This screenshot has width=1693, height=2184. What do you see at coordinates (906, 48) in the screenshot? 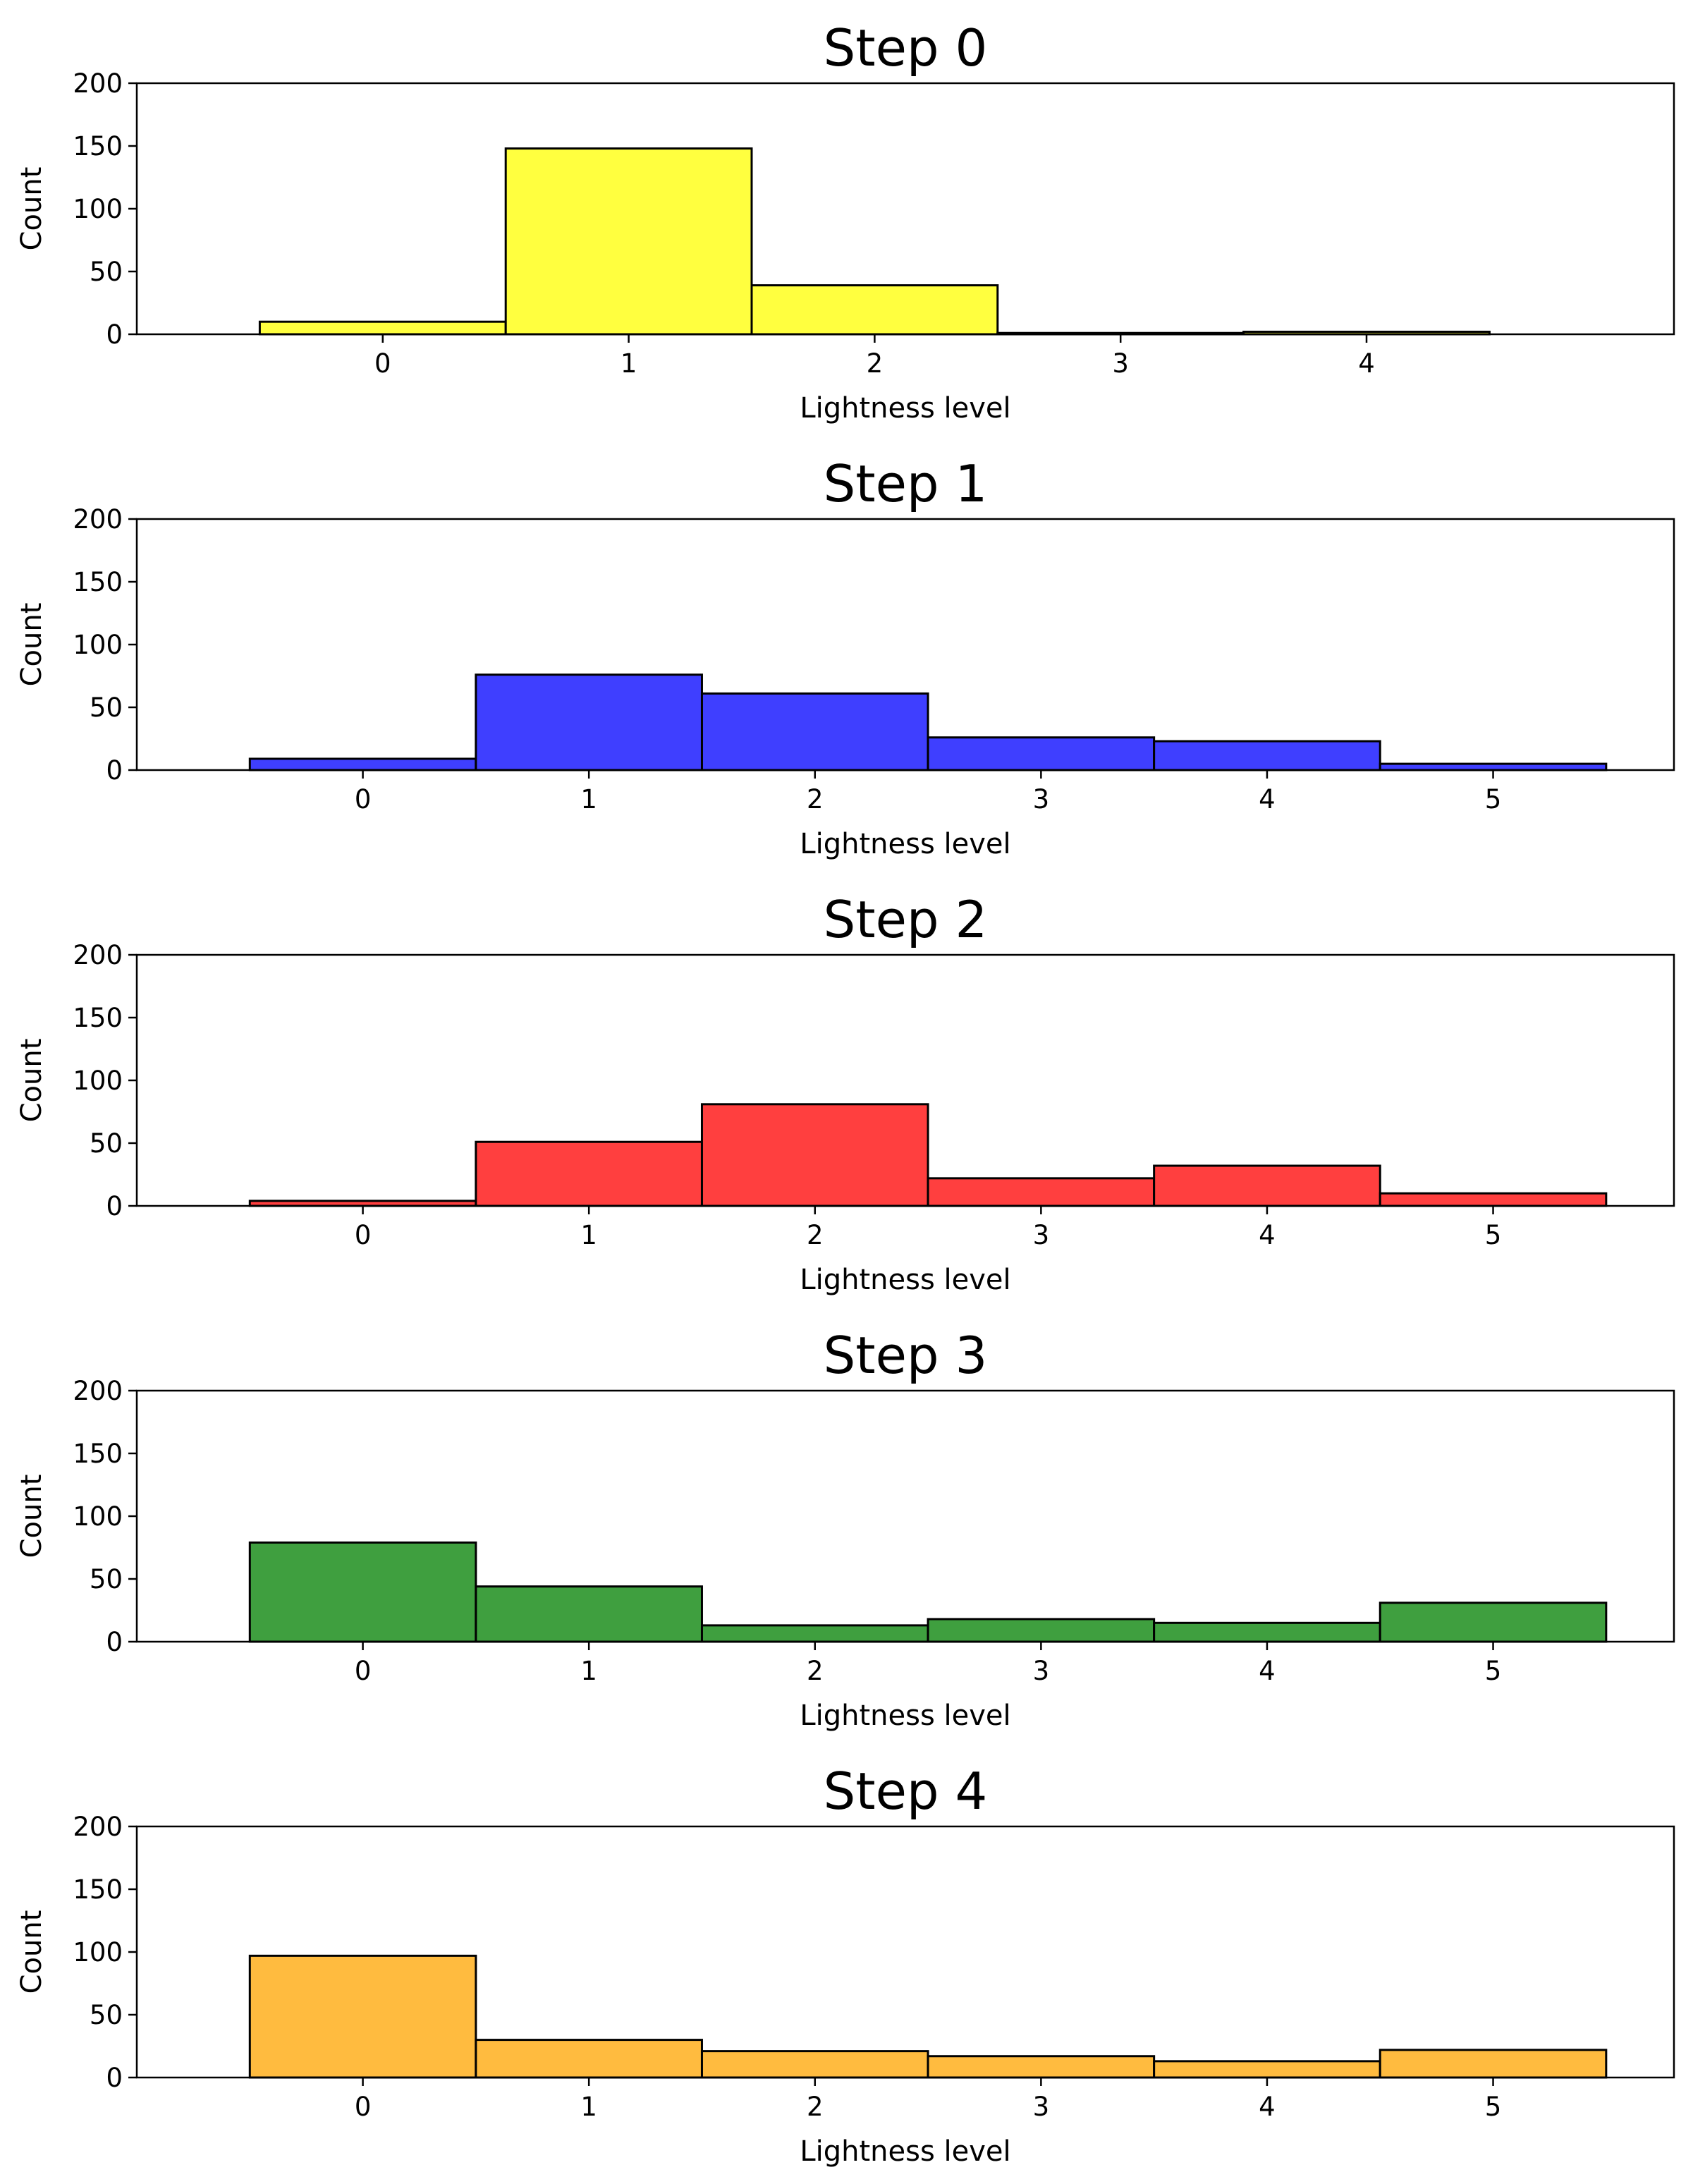
I see `chart-title: Step 0` at bounding box center [906, 48].